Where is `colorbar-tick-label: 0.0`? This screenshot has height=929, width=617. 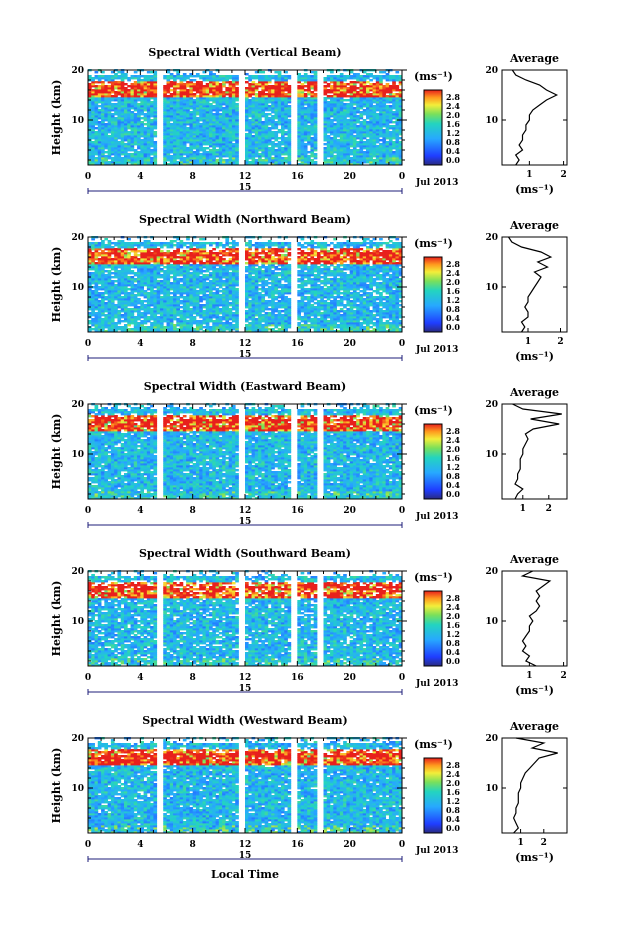 colorbar-tick-label: 0.0 is located at coordinates (453, 160).